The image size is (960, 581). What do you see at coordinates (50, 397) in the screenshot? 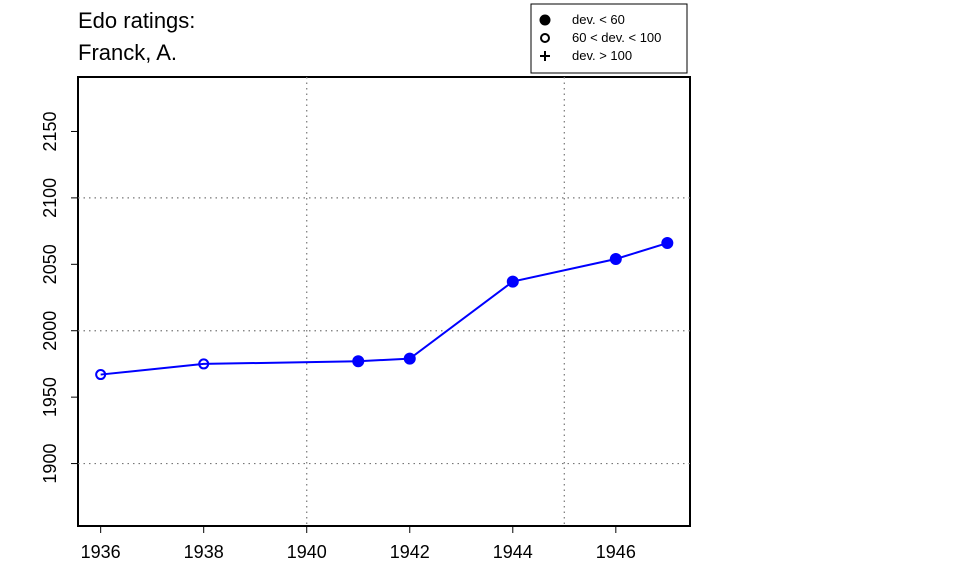
I see `y-tick-label: 1950` at bounding box center [50, 397].